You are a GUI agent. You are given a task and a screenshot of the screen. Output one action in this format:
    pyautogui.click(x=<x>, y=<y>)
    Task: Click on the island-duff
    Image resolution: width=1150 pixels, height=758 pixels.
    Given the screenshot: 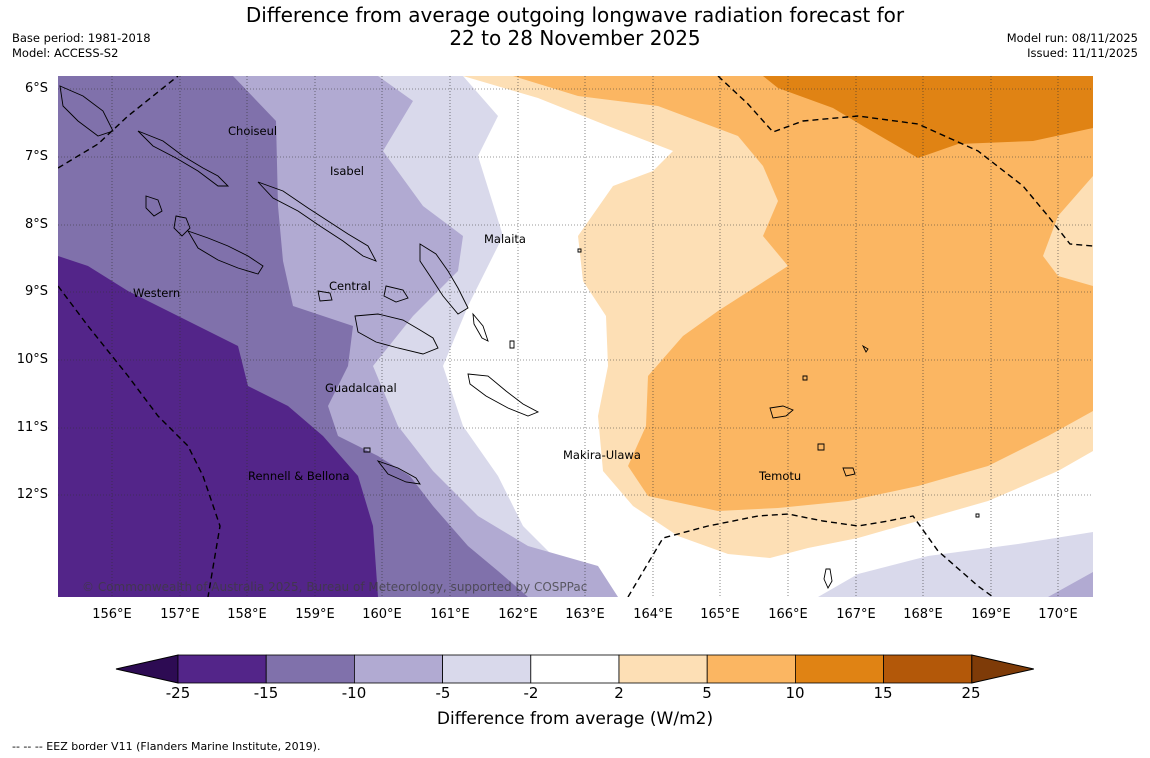 What is the action you would take?
    pyautogui.click(x=865, y=348)
    